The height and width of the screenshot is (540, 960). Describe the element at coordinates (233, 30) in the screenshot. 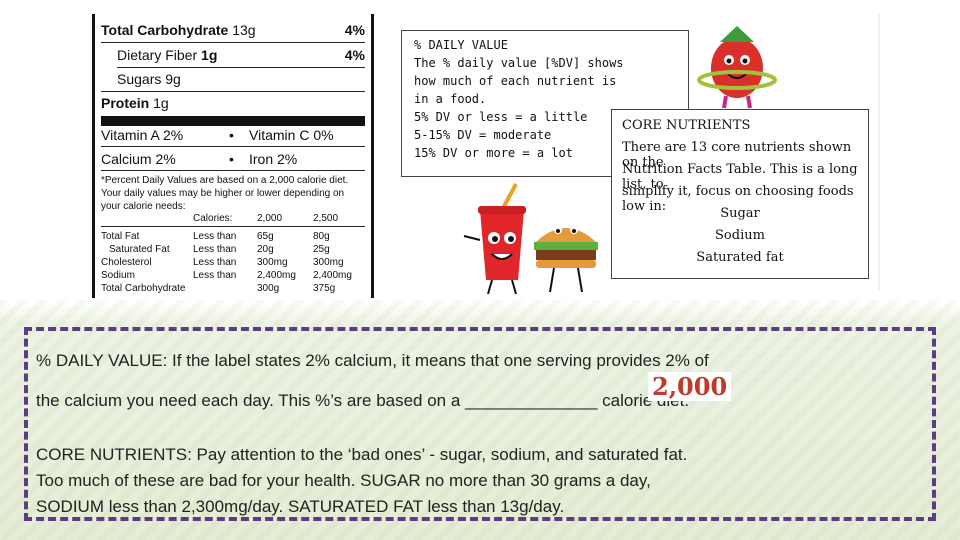

I see `label-row-carb: Total Carbohydrate 13g 4%` at that location.